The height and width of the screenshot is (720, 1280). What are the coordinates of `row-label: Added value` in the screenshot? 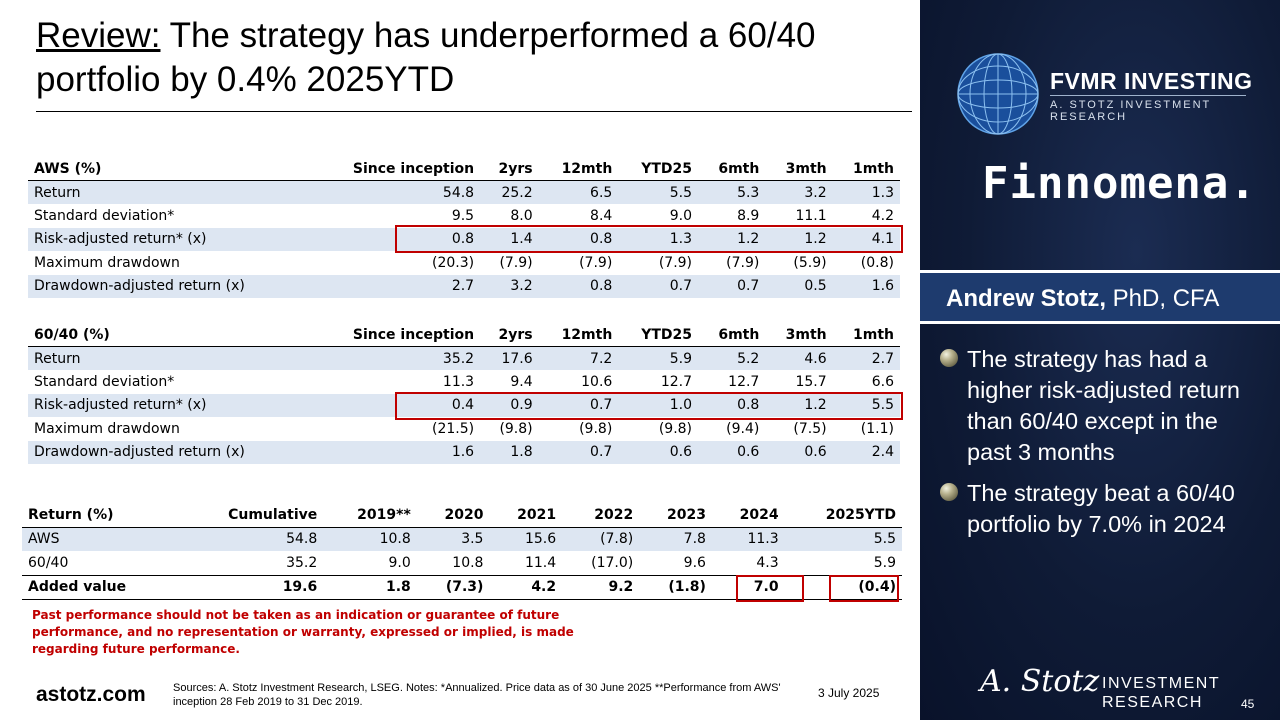 It's located at (100, 587).